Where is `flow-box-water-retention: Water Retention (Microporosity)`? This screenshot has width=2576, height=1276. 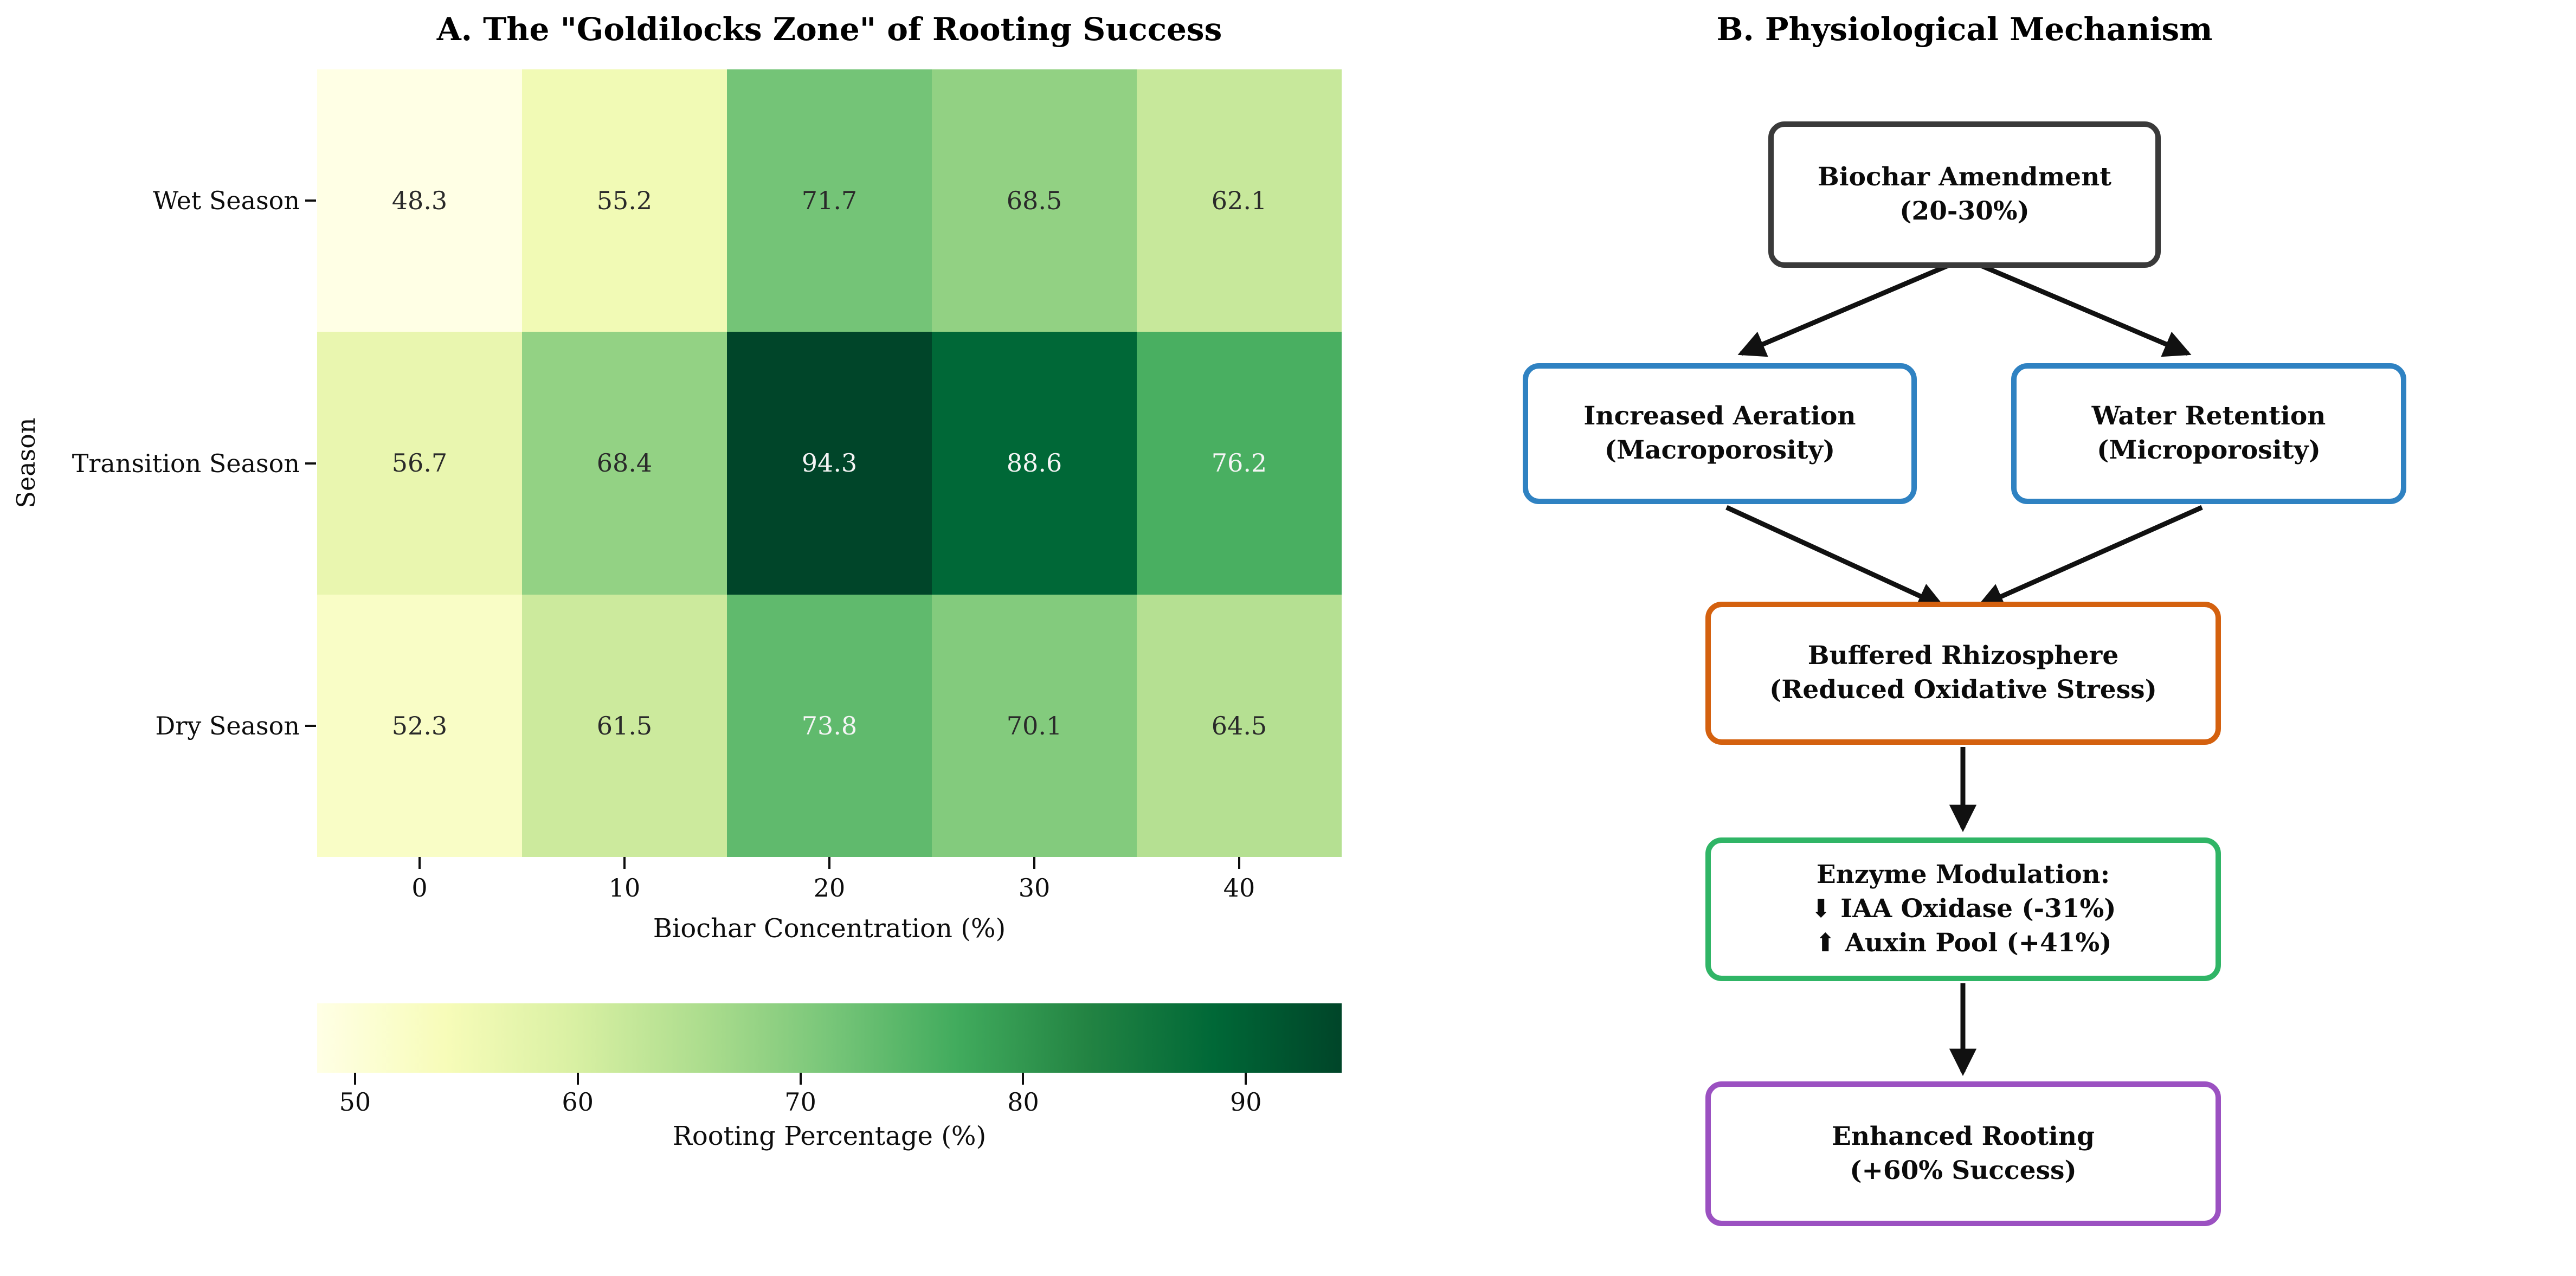 flow-box-water-retention: Water Retention (Microporosity) is located at coordinates (2208, 433).